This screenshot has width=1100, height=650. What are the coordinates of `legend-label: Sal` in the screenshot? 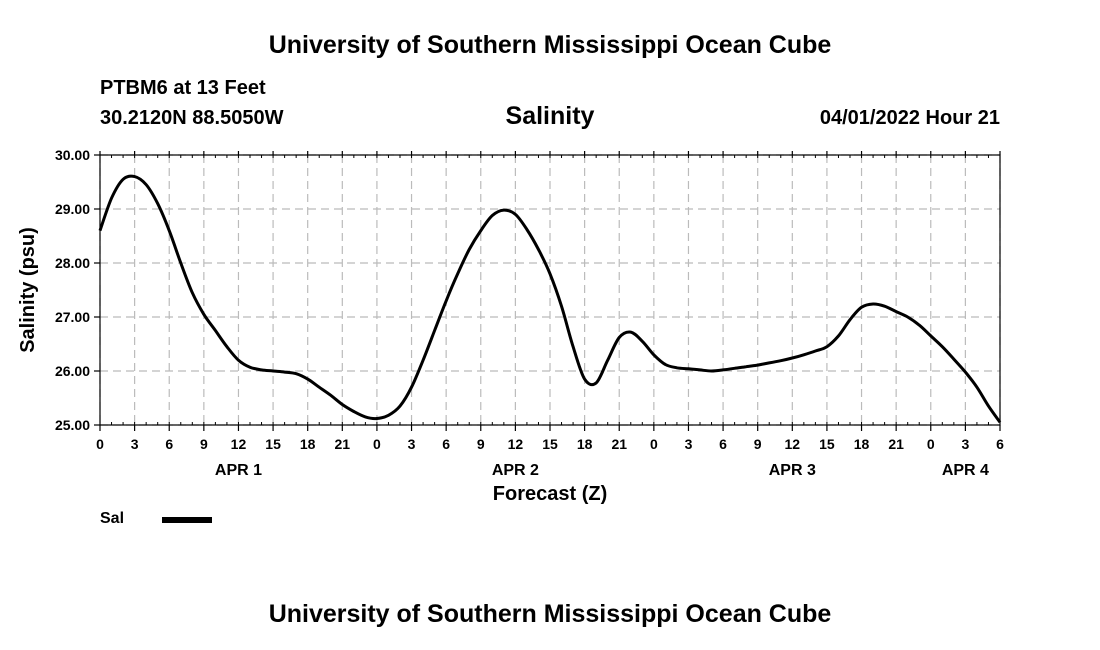 It's located at (112, 518).